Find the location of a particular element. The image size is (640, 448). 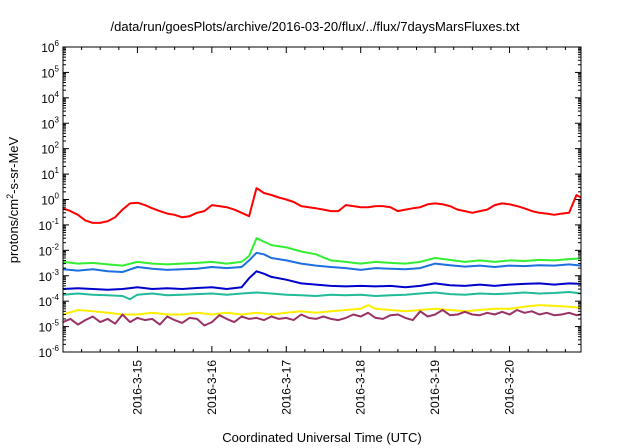

y-tick-exponent: 4 is located at coordinates (57, 94).